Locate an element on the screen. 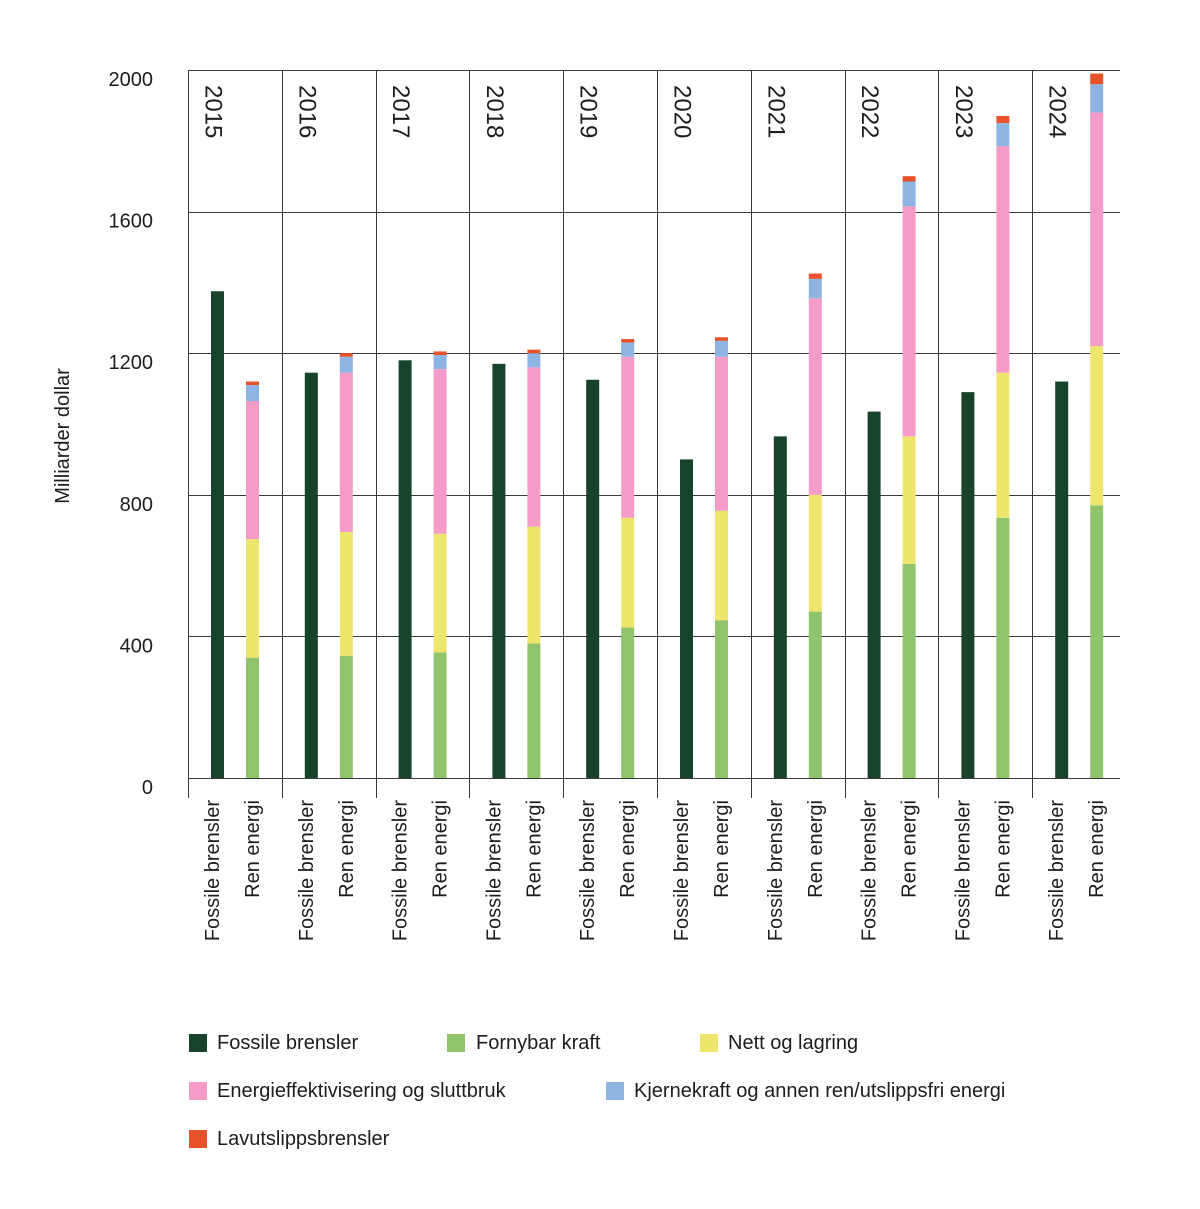 Image resolution: width=1200 pixels, height=1209 pixels. bar-2018-kjernekraft-og-annen-ren-utslippsfri-energi is located at coordinates (534, 360).